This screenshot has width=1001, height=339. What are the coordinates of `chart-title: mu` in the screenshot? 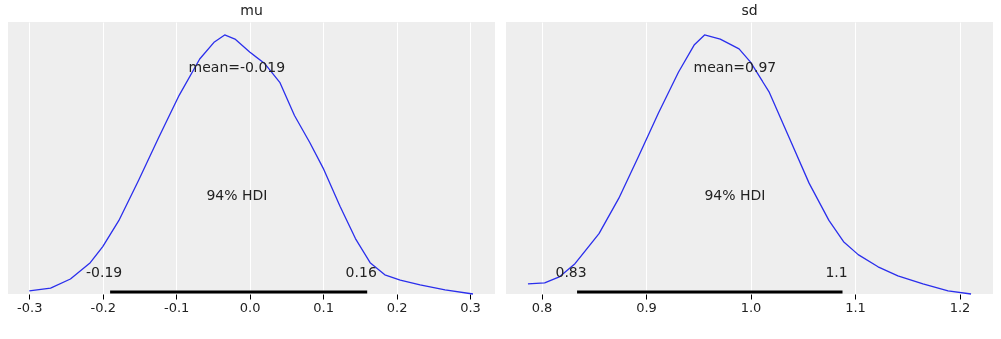 It's located at (251, 10).